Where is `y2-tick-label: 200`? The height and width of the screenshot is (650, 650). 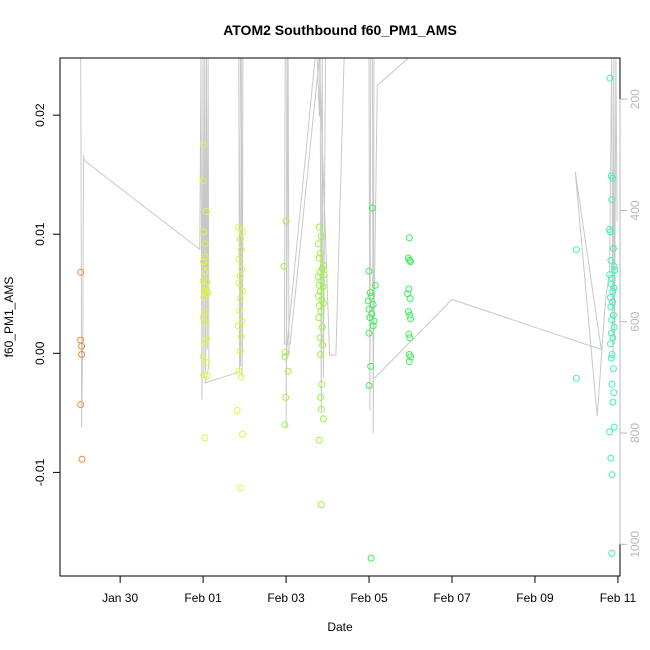 y2-tick-label: 200 is located at coordinates (635, 99).